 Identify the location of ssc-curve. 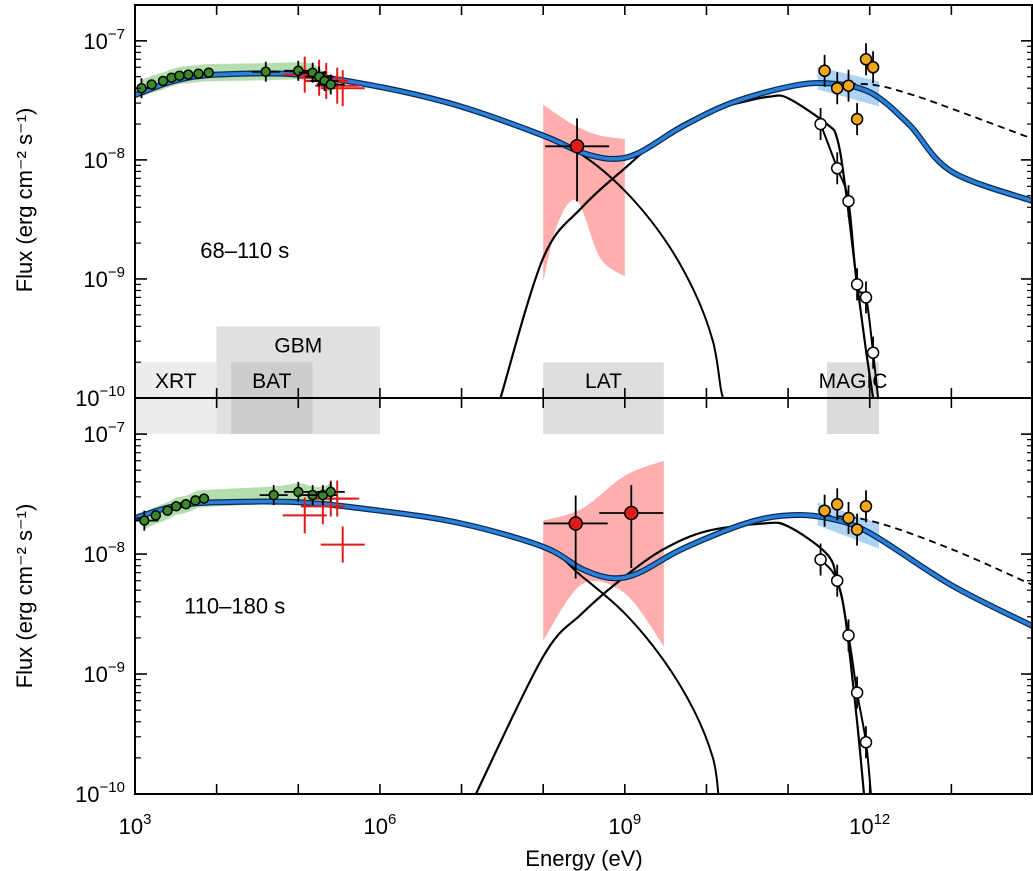
(670, 657).